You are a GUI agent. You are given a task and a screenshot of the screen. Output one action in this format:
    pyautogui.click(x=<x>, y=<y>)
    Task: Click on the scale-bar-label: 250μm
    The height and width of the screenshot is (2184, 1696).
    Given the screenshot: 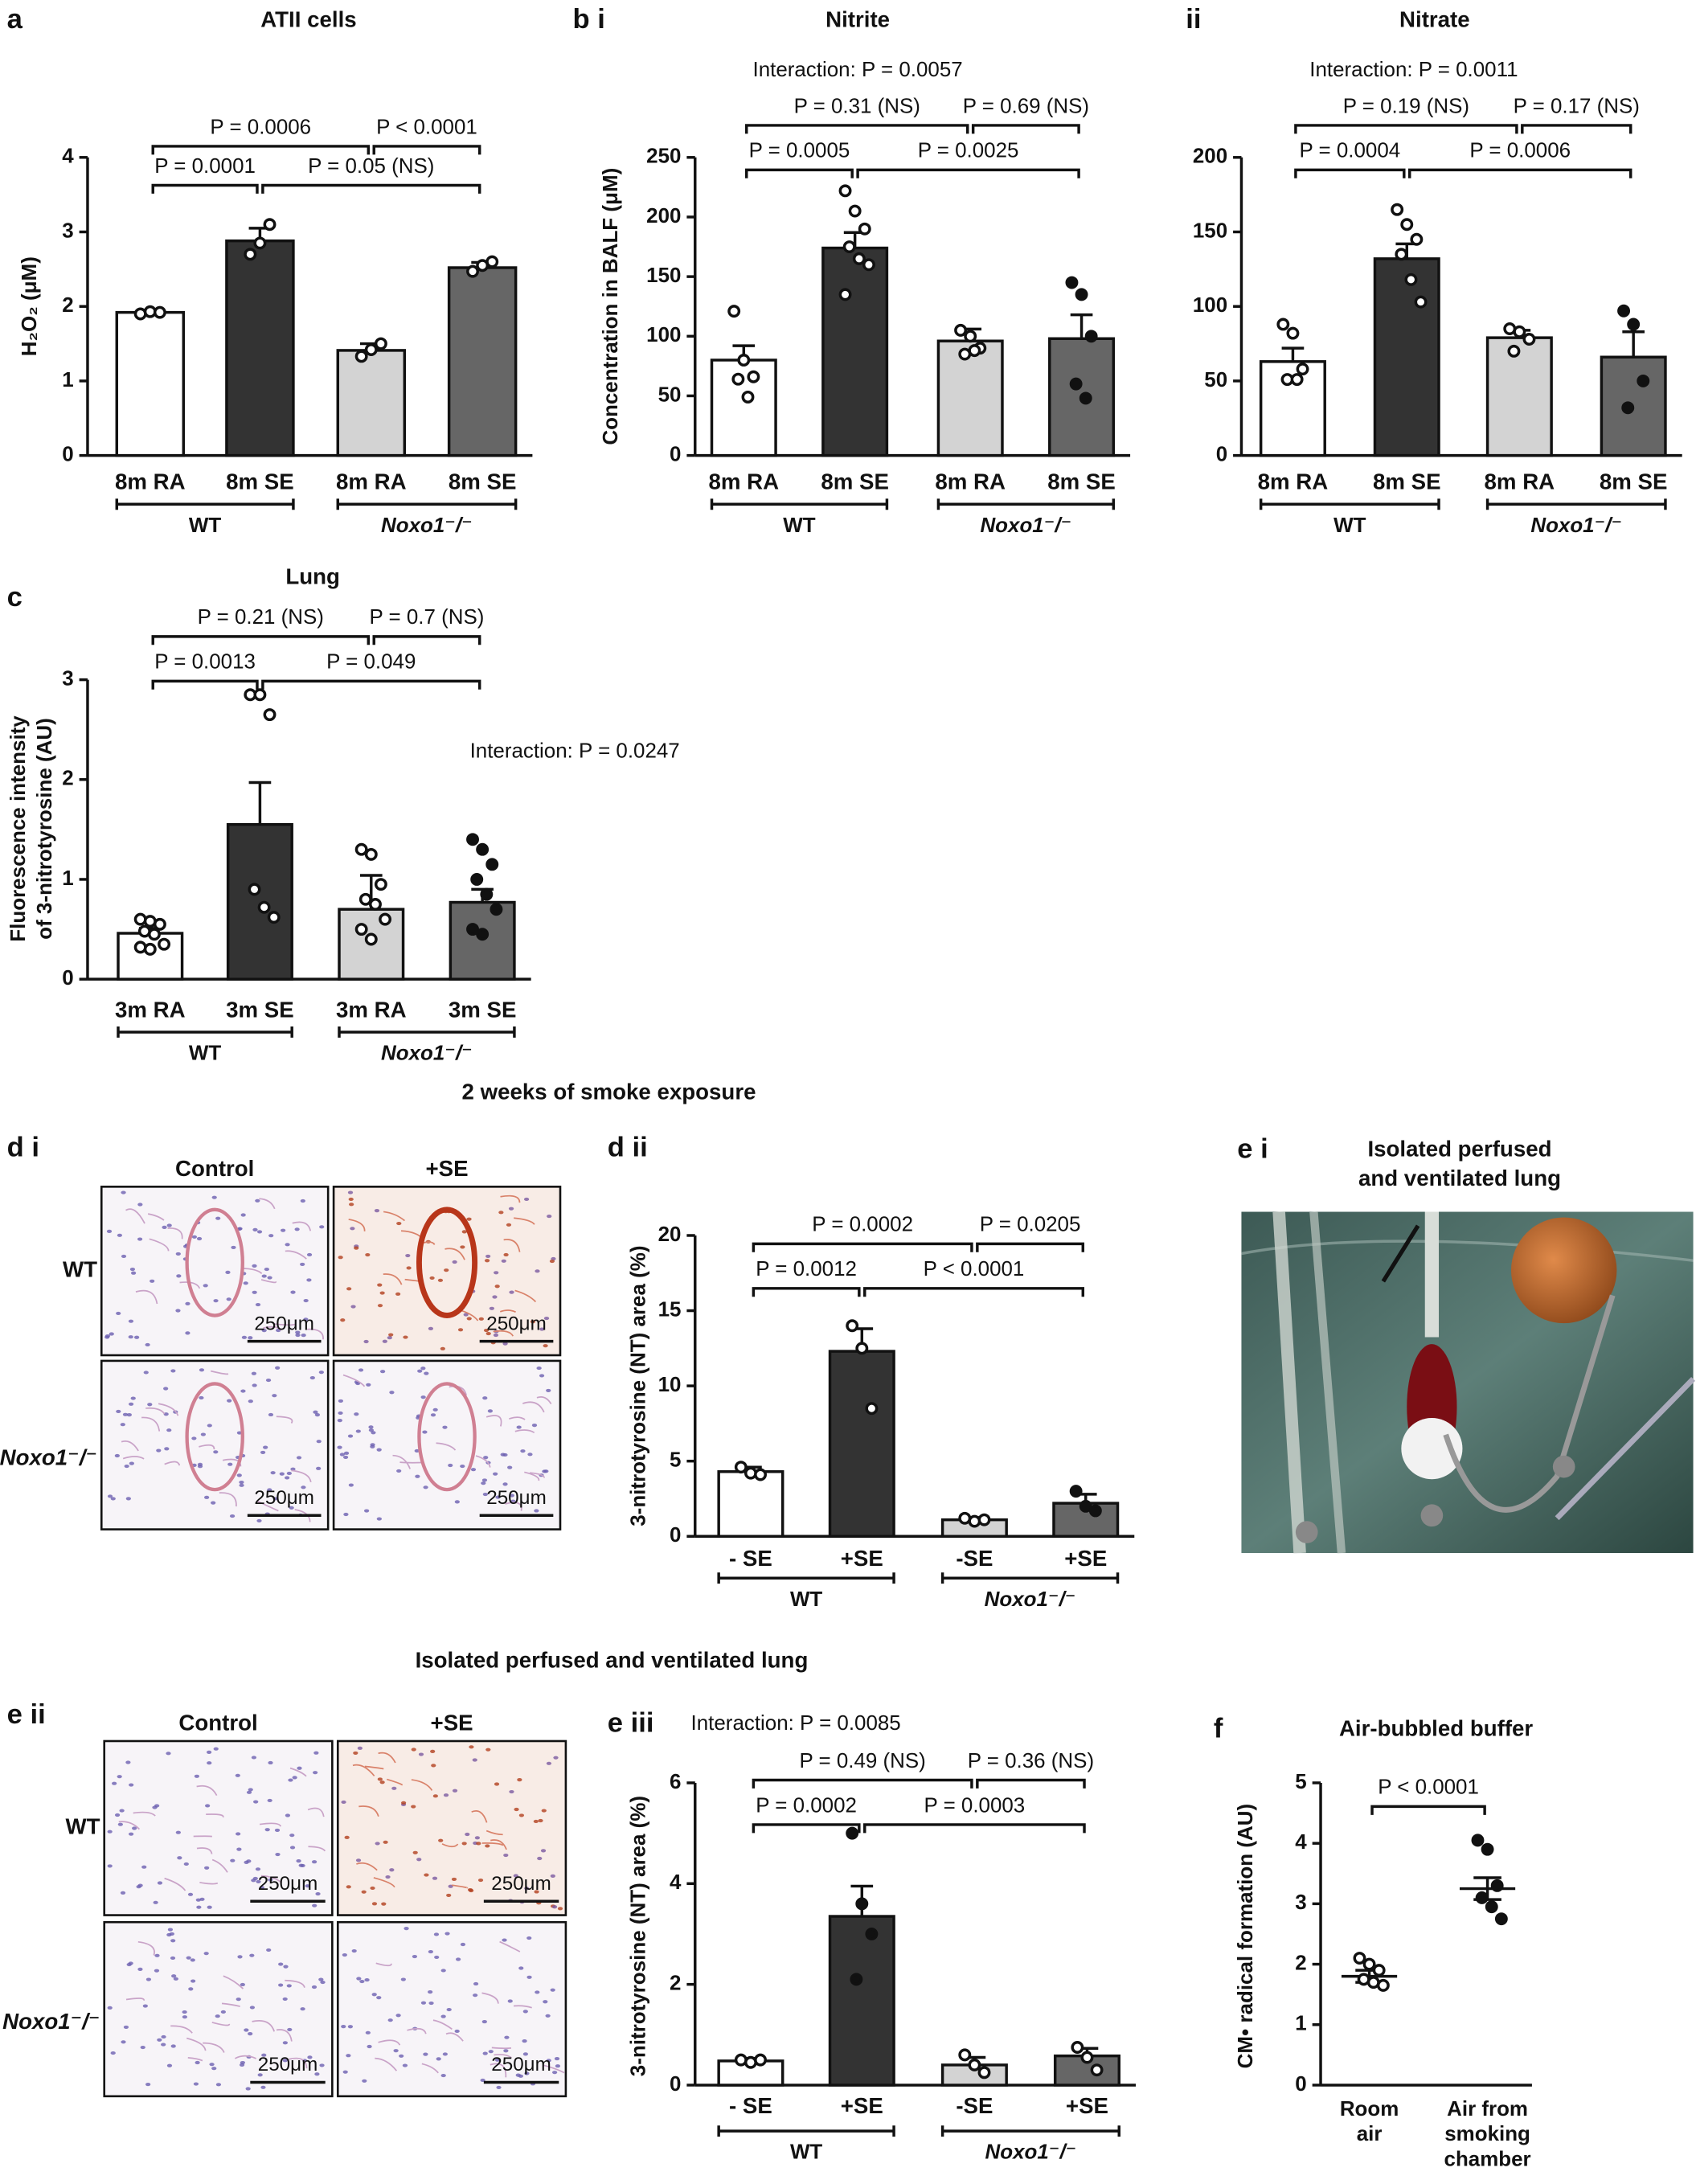 What is the action you would take?
    pyautogui.click(x=516, y=1323)
    